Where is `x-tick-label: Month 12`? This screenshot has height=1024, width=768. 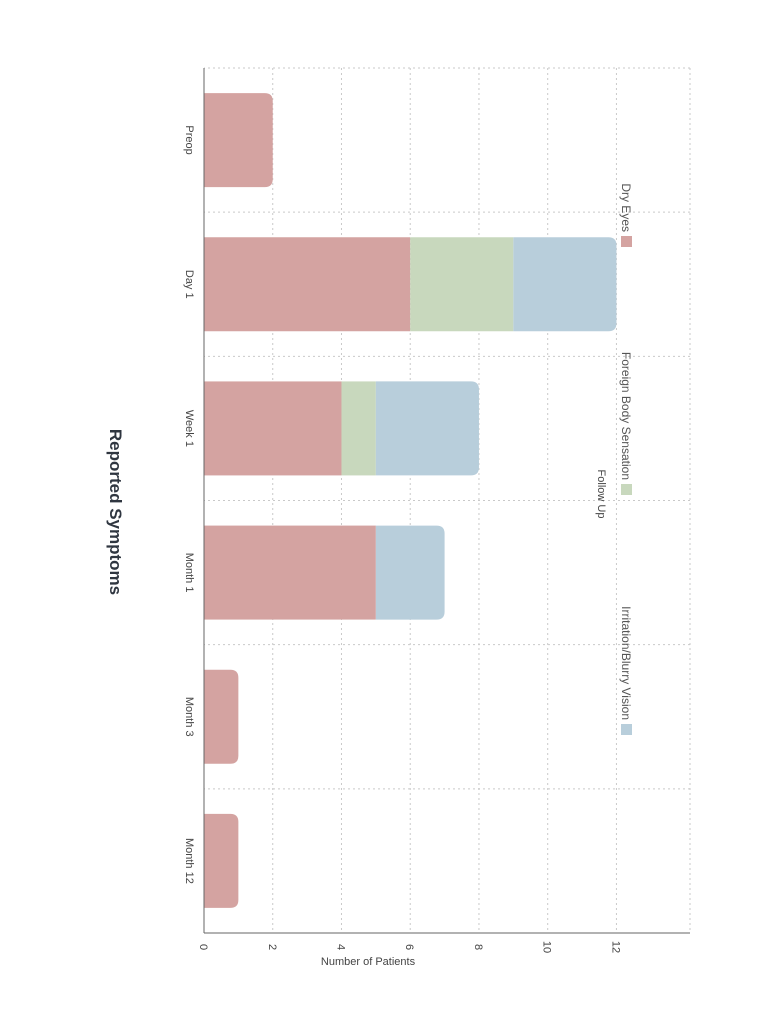
x-tick-label: Month 12 is located at coordinates (189, 861).